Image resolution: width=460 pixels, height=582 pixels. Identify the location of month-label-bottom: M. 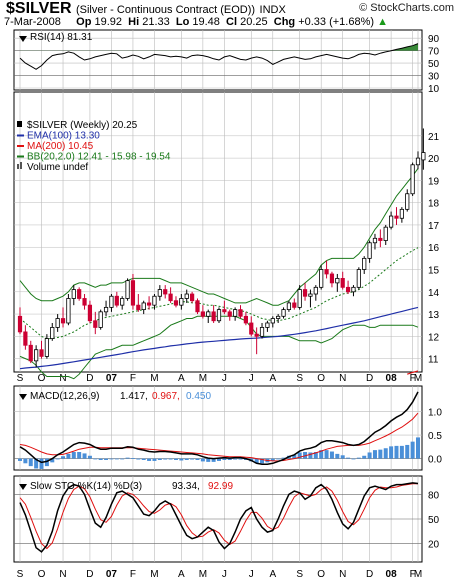
(154, 574).